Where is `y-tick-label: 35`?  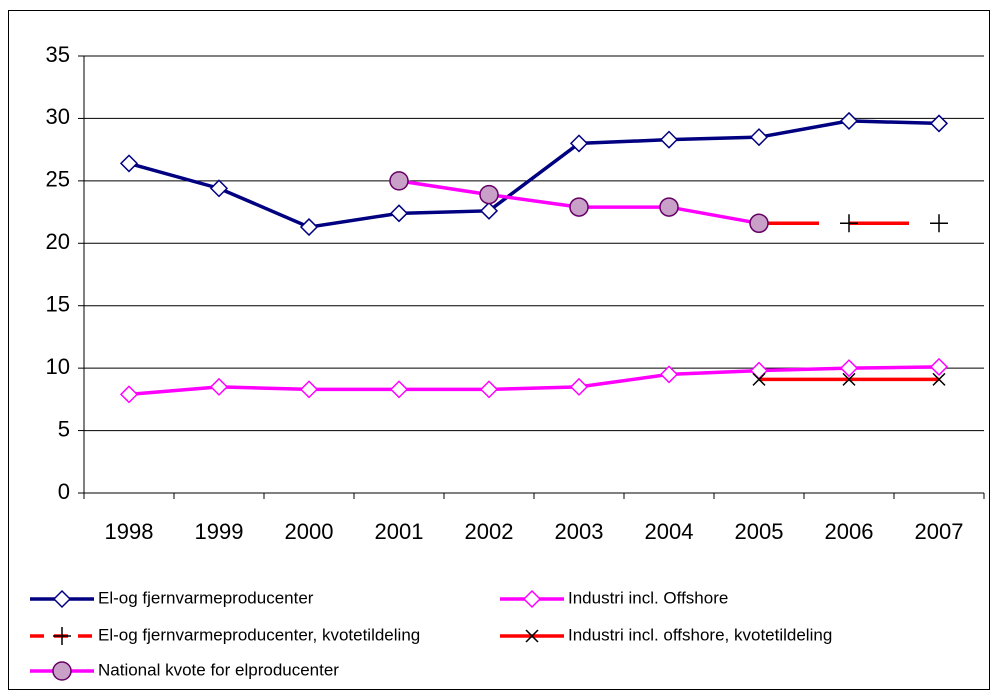 y-tick-label: 35 is located at coordinates (58, 54).